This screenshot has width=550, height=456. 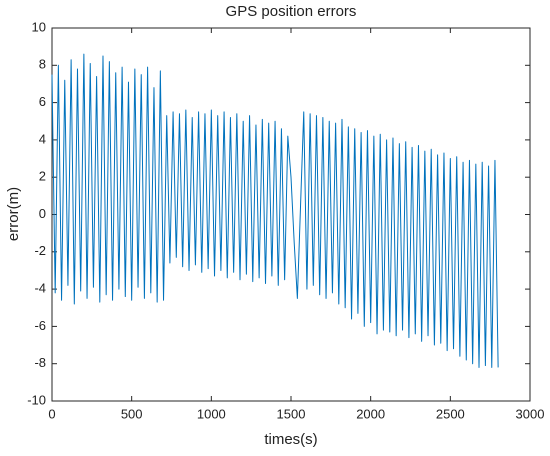 I want to click on x-axis-label: times(s), so click(x=290, y=439).